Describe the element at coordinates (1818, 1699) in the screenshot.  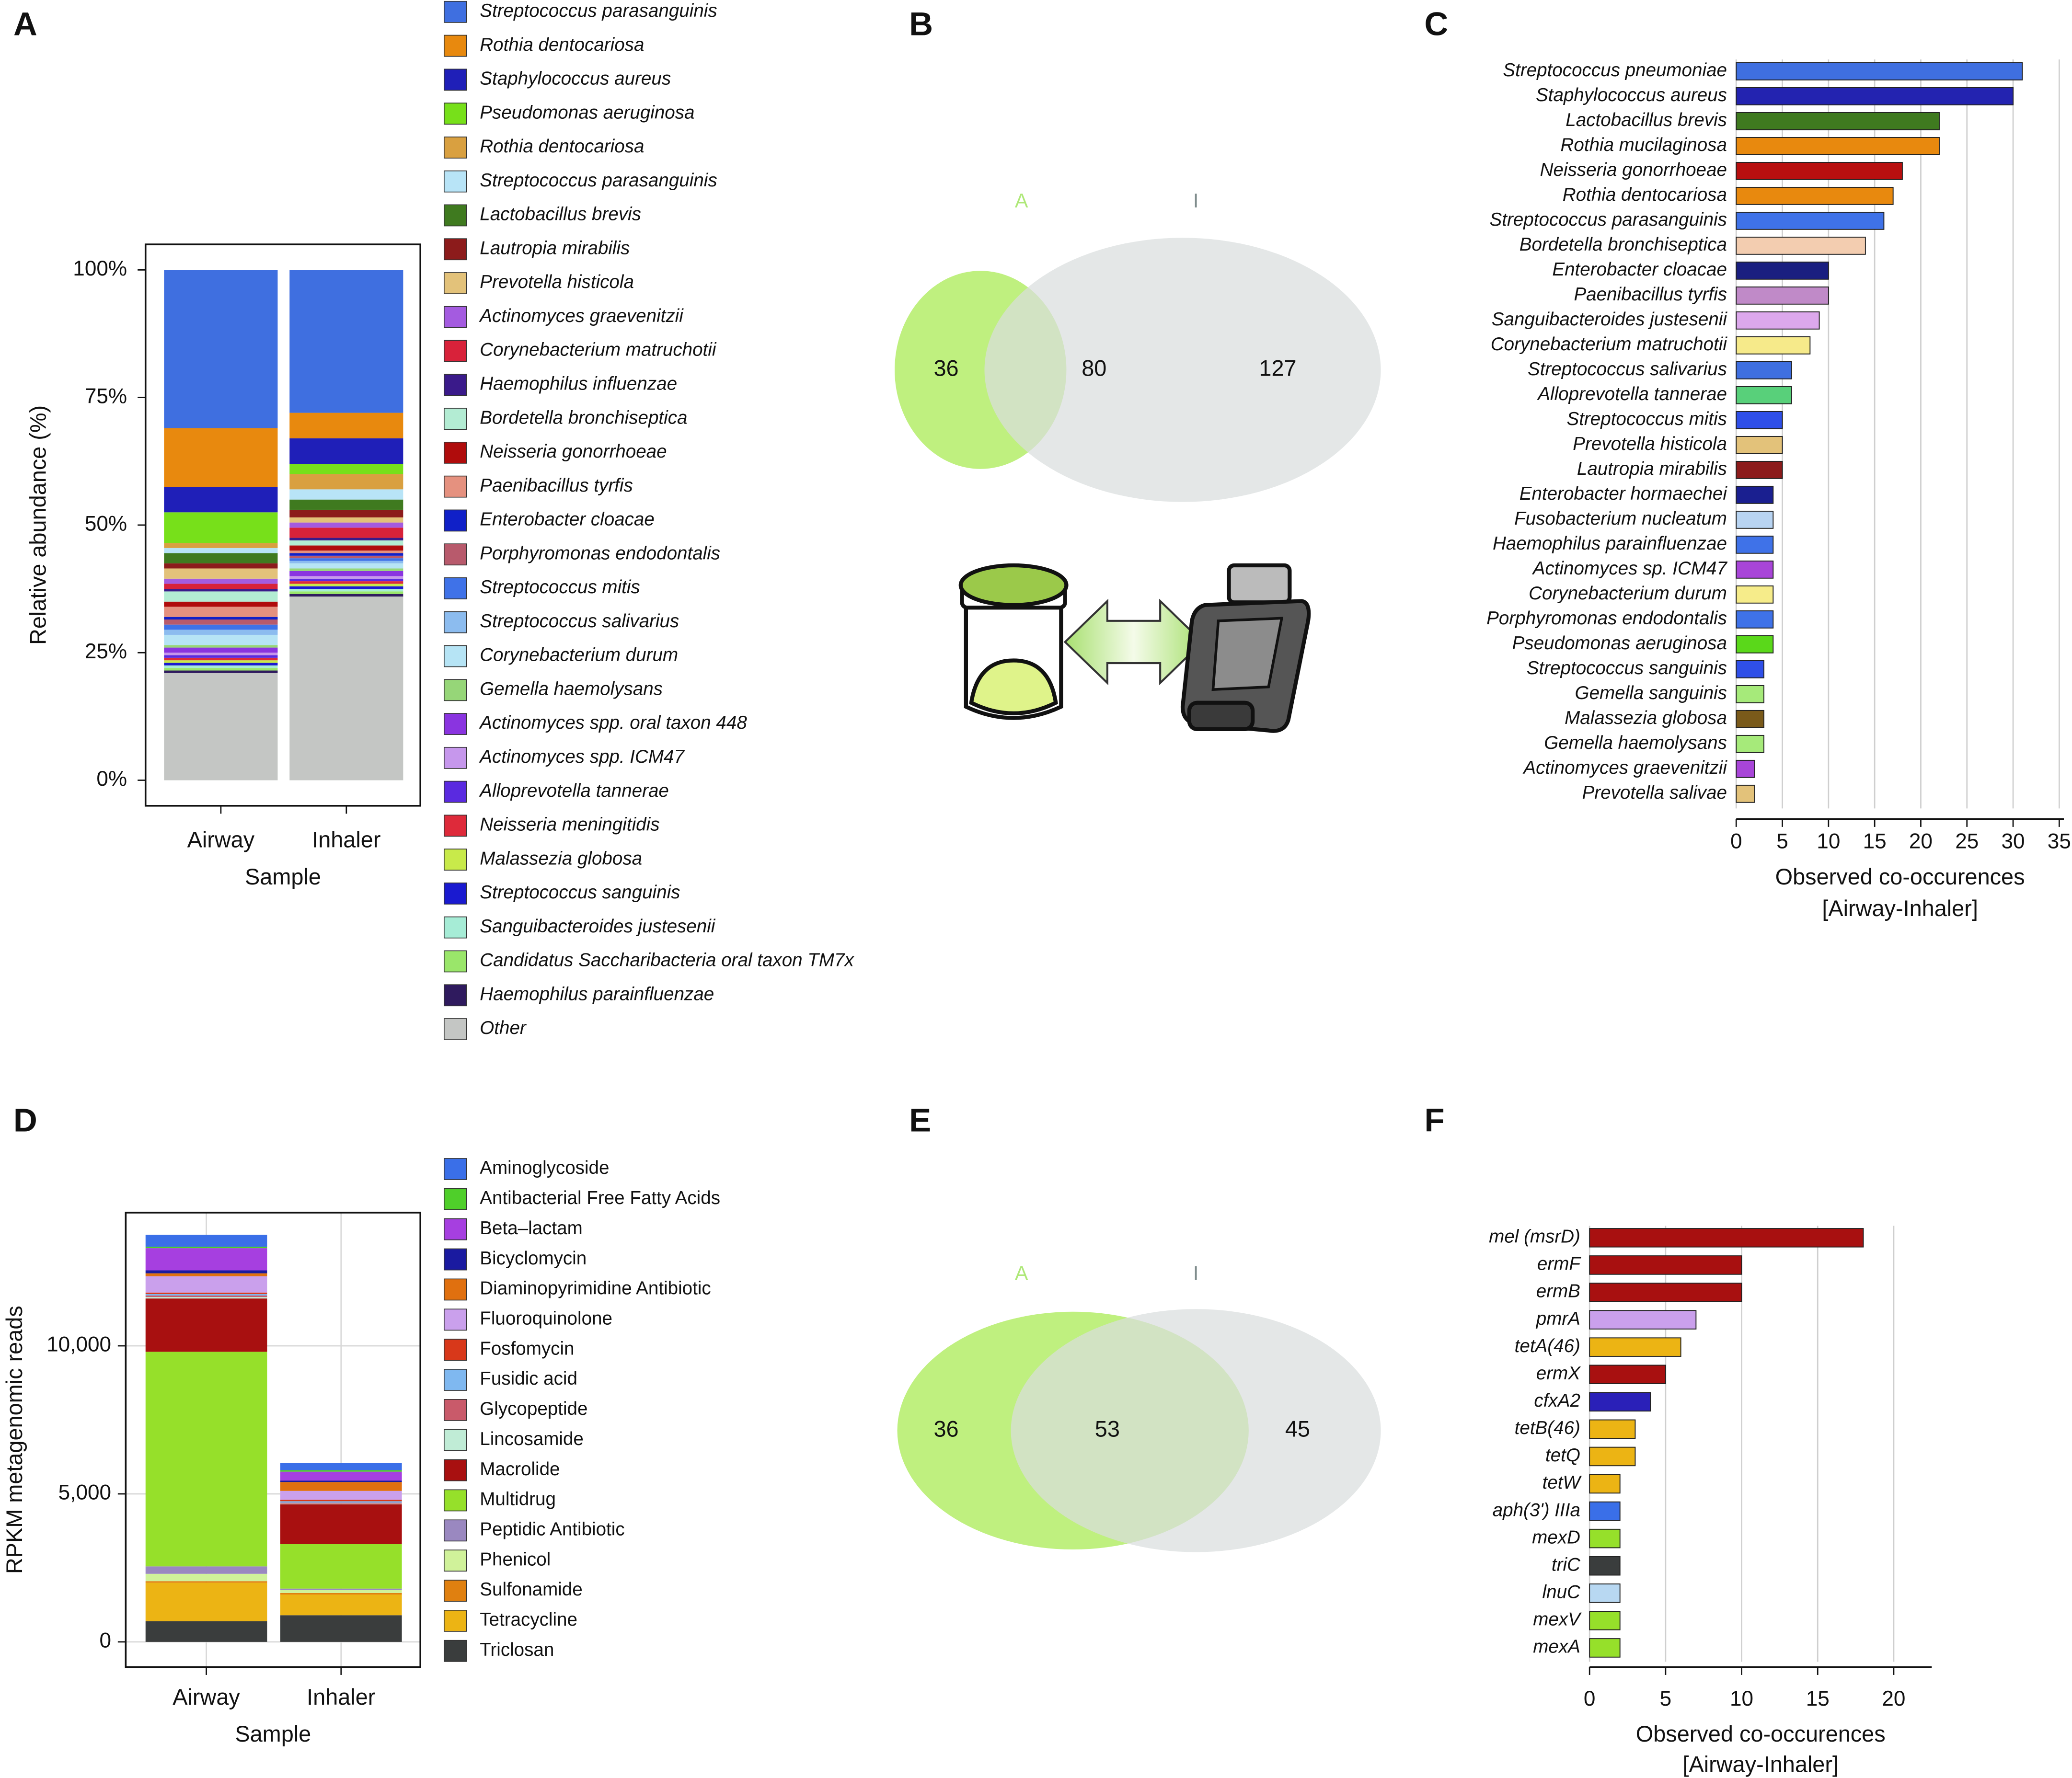
I see `x-tick-label: 15` at that location.